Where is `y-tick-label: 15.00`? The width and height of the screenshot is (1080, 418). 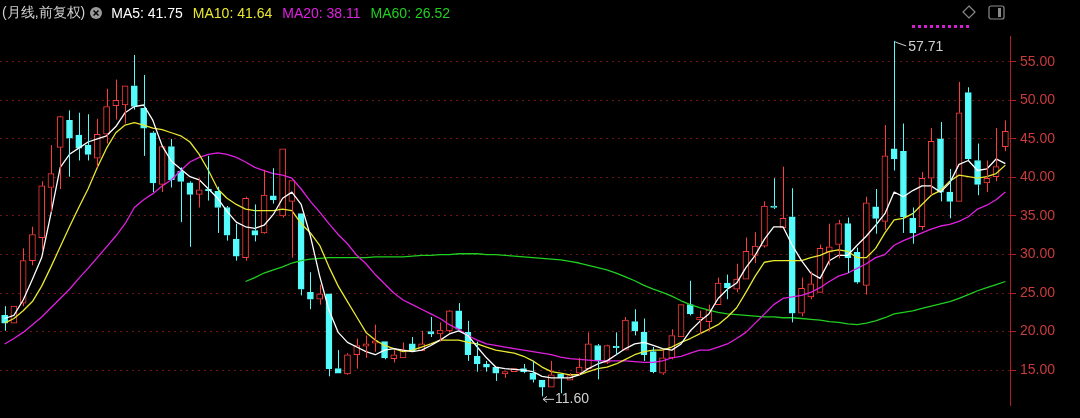 y-tick-label: 15.00 is located at coordinates (1038, 369).